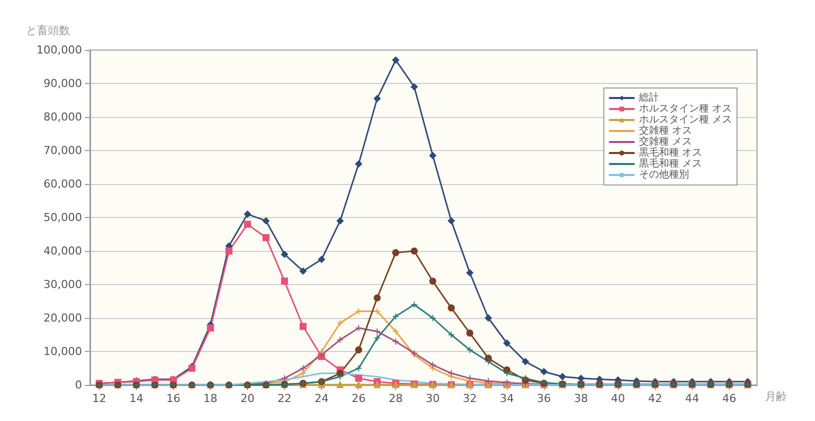 The height and width of the screenshot is (421, 815). Describe the element at coordinates (63, 351) in the screenshot. I see `y-tick-label: 10,000` at that location.